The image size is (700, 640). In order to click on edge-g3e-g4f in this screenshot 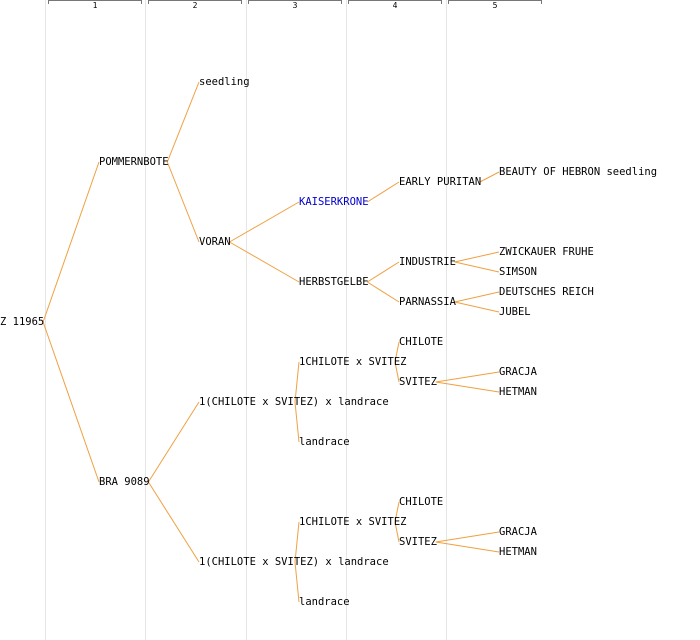, I will do `click(397, 512)`.